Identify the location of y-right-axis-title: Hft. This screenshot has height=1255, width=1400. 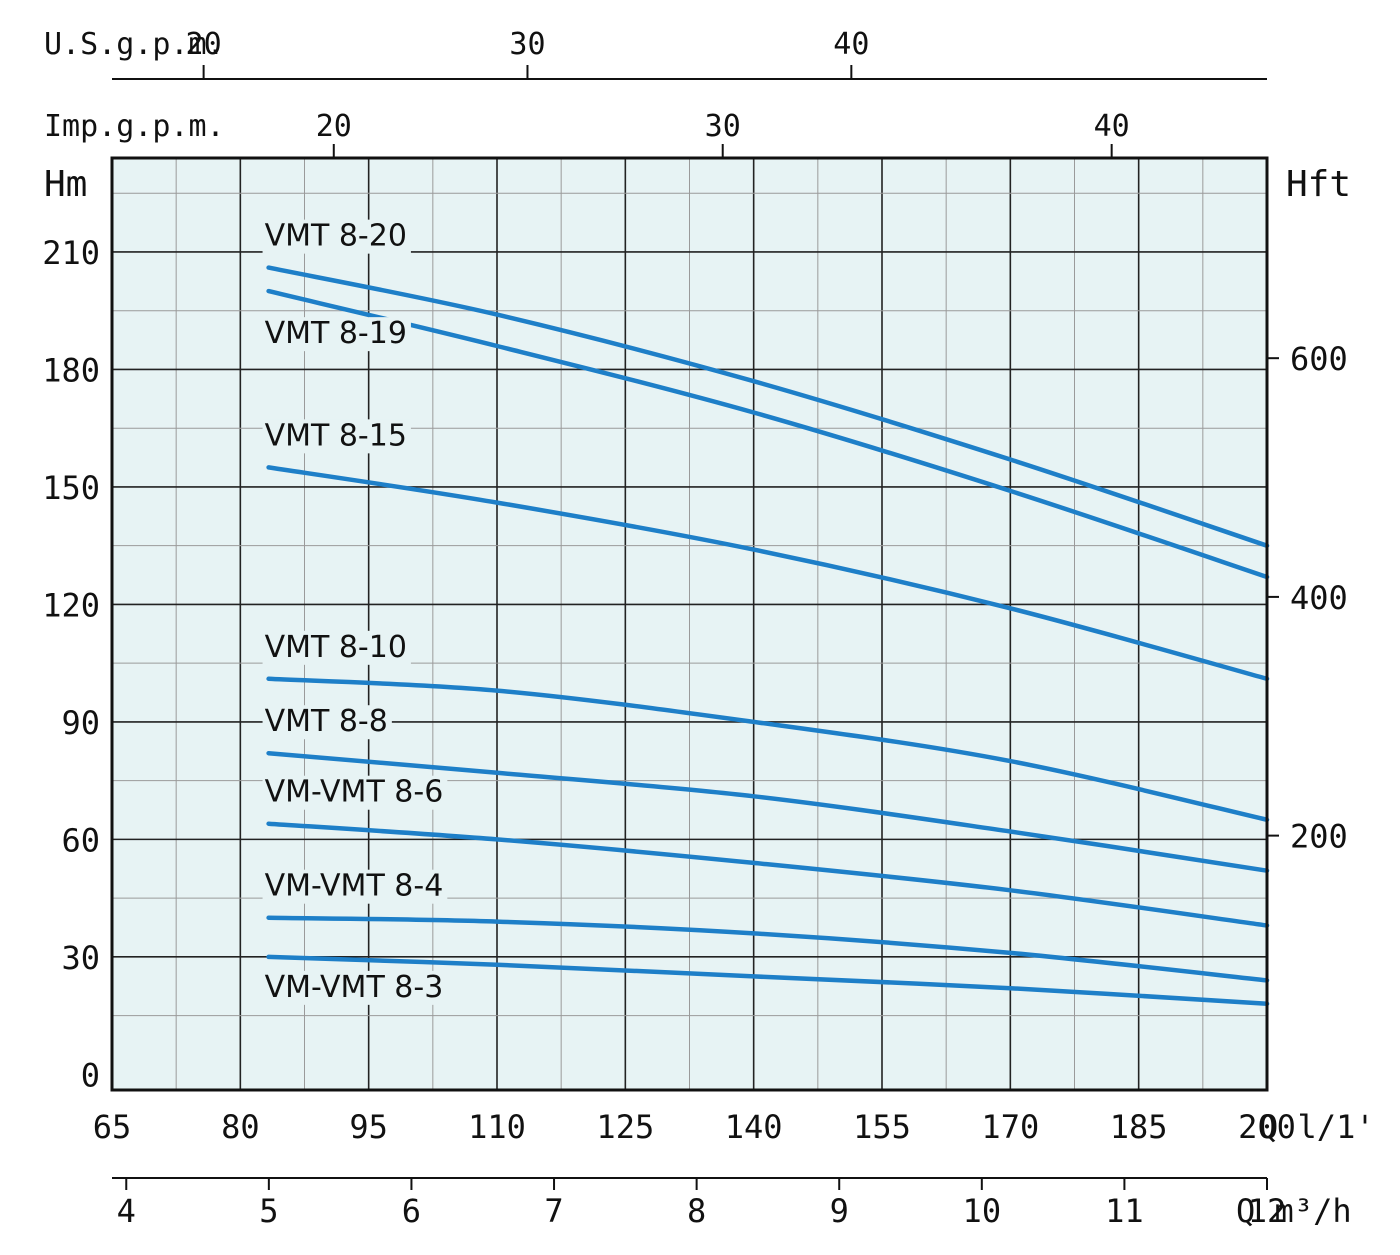
(1318, 184).